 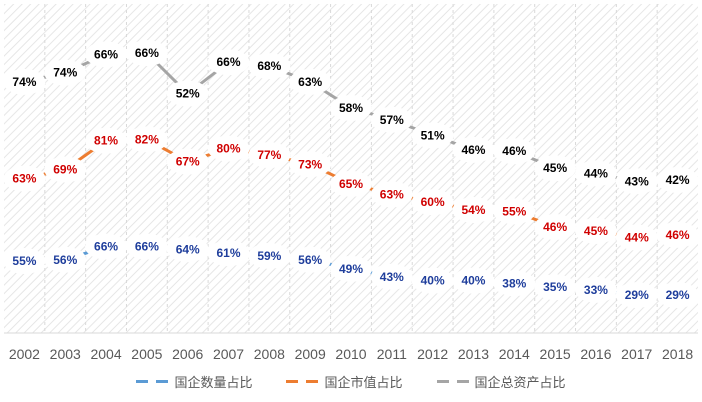 What do you see at coordinates (392, 354) in the screenshot?
I see `x-tick-label: 2011` at bounding box center [392, 354].